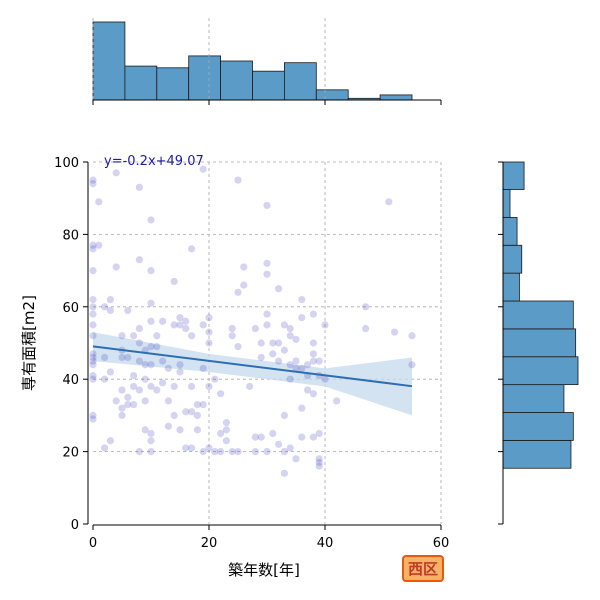  What do you see at coordinates (325, 543) in the screenshot?
I see `x-tick-label: 40` at bounding box center [325, 543].